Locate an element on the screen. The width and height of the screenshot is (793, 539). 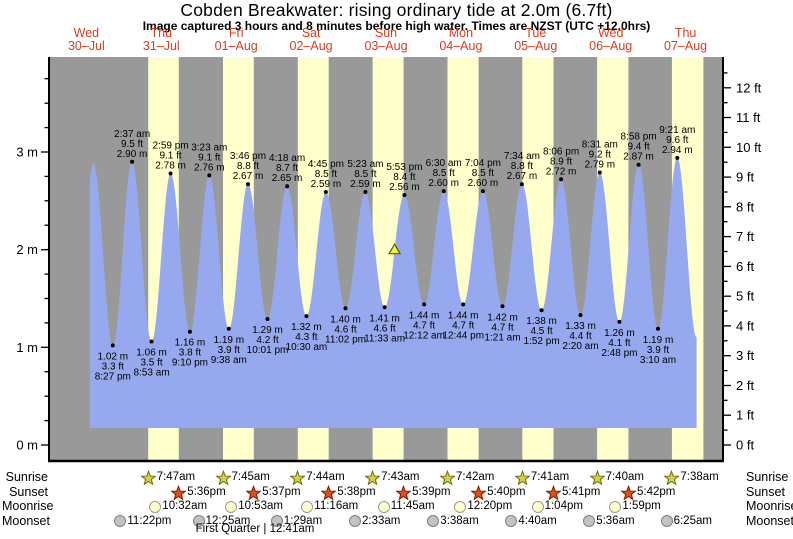
svg-text: 2.76 m is located at coordinates (209, 167).